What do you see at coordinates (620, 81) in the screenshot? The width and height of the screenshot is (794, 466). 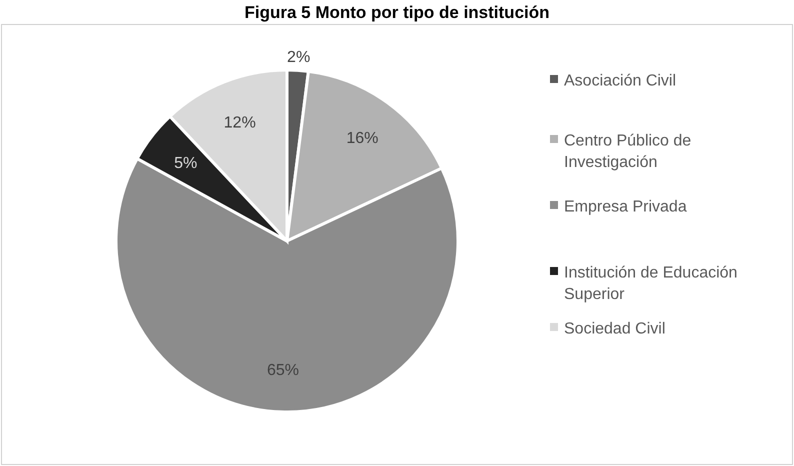 I see `legend-label: Asociación Civil` at bounding box center [620, 81].